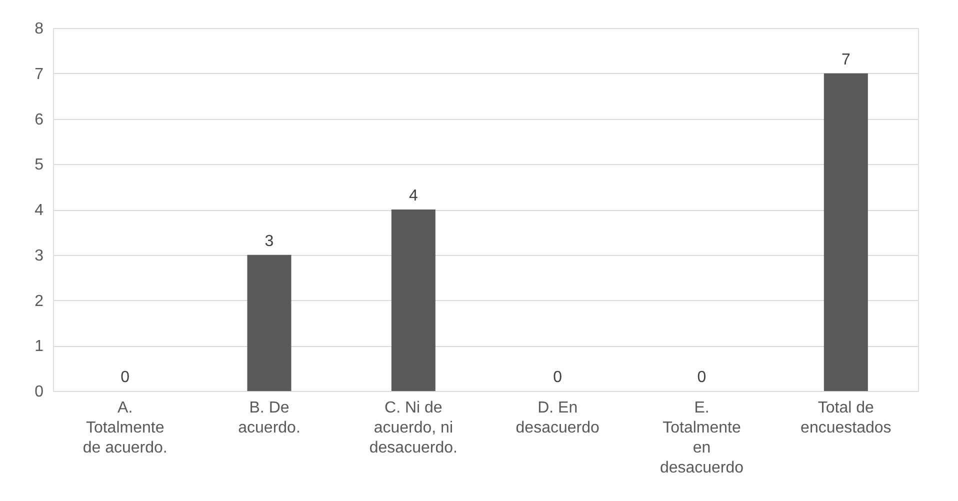 The width and height of the screenshot is (958, 501). What do you see at coordinates (845, 59) in the screenshot?
I see `data-label: 7` at bounding box center [845, 59].